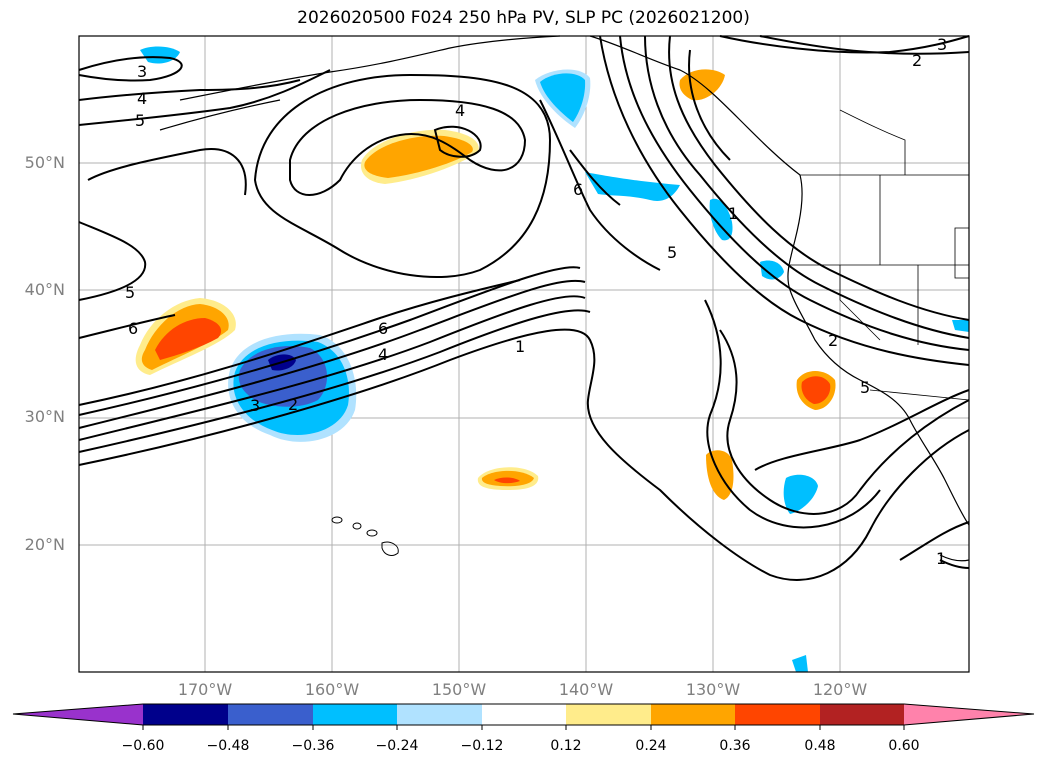 The width and height of the screenshot is (1047, 765). Describe the element at coordinates (934, 541) in the screenshot. I see `contour-south-east` at that location.